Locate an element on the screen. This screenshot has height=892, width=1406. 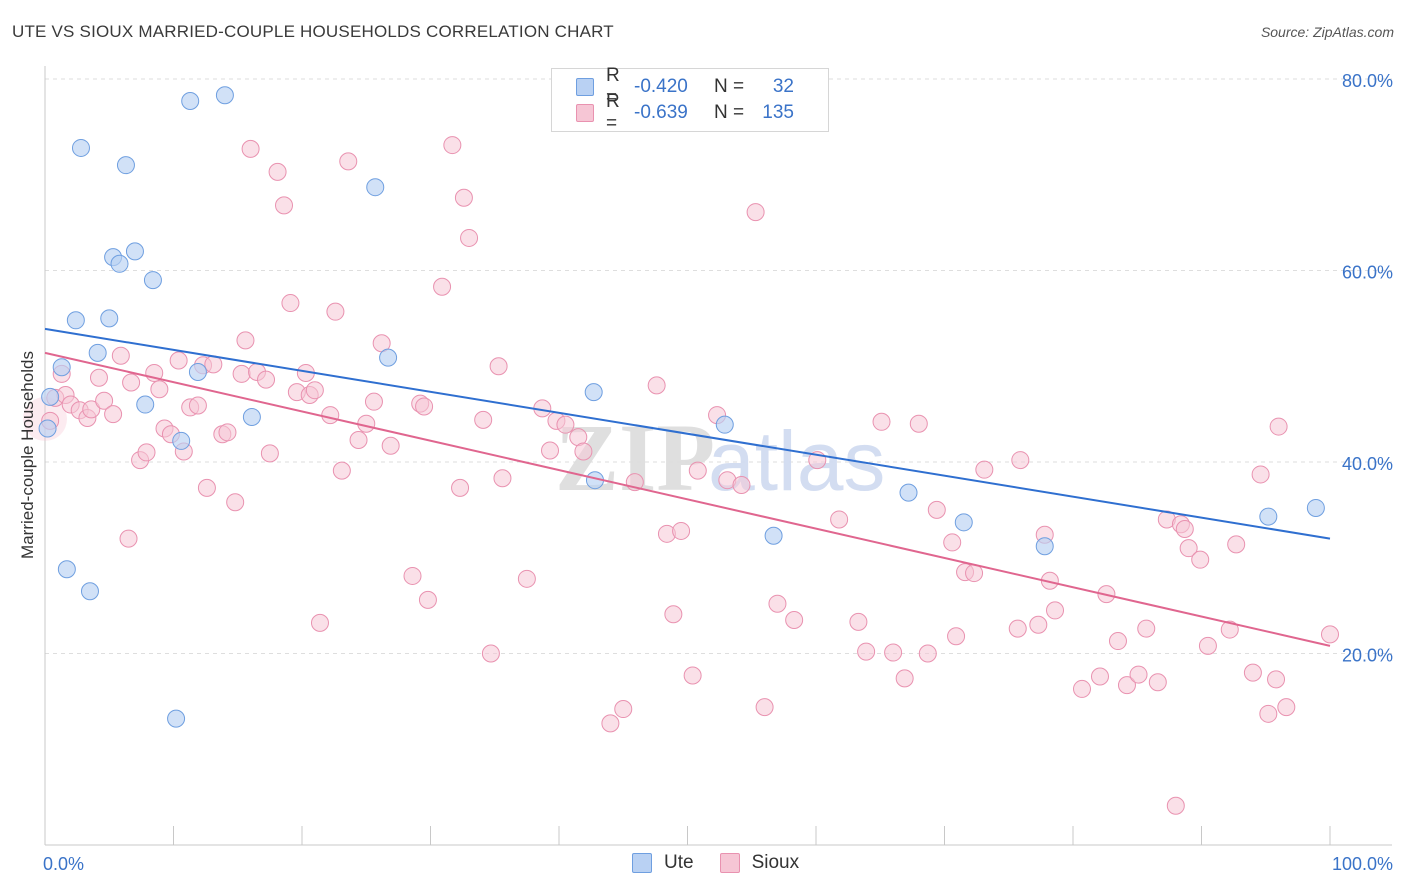
y-tick-label: 60.0% is located at coordinates (1367, 273).